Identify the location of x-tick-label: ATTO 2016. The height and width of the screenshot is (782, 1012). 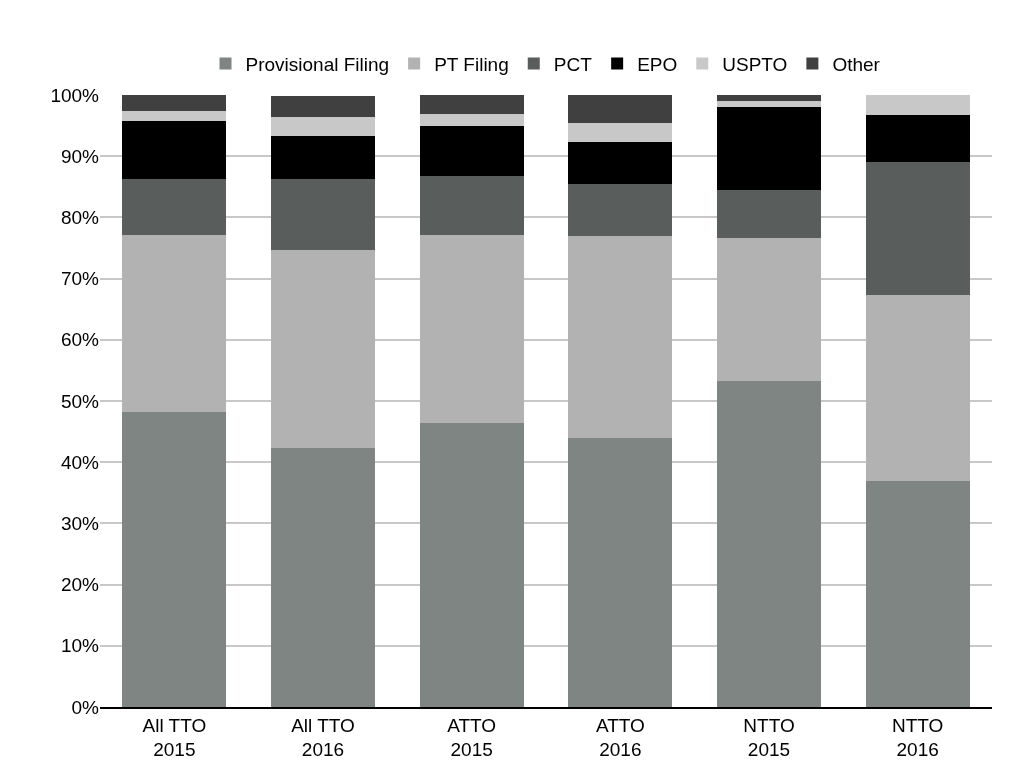
(620, 737).